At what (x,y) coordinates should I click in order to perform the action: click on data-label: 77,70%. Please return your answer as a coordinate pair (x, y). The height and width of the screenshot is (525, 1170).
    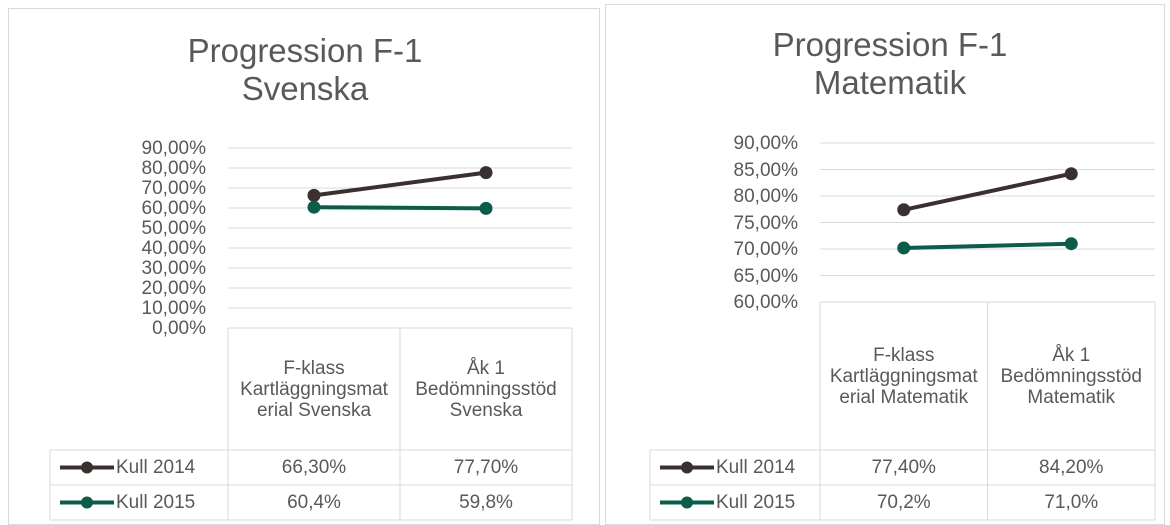
    Looking at the image, I should click on (486, 467).